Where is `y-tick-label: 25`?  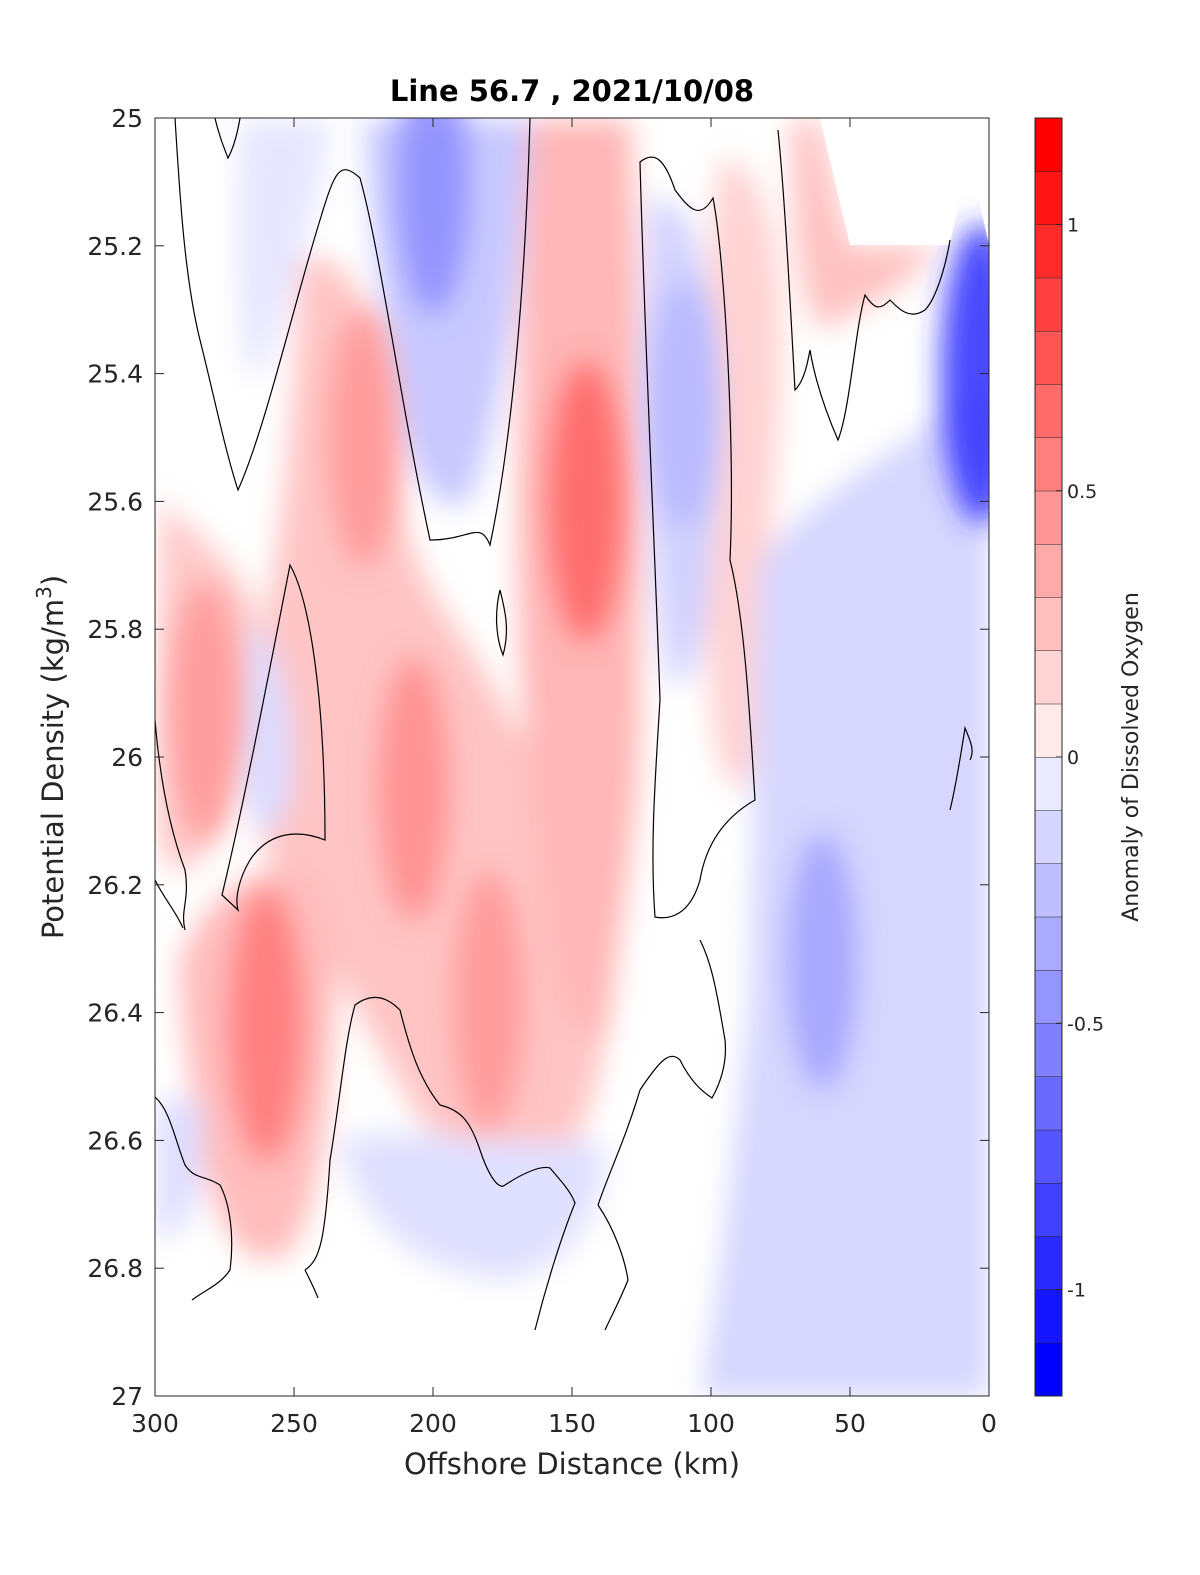
y-tick-label: 25 is located at coordinates (127, 118).